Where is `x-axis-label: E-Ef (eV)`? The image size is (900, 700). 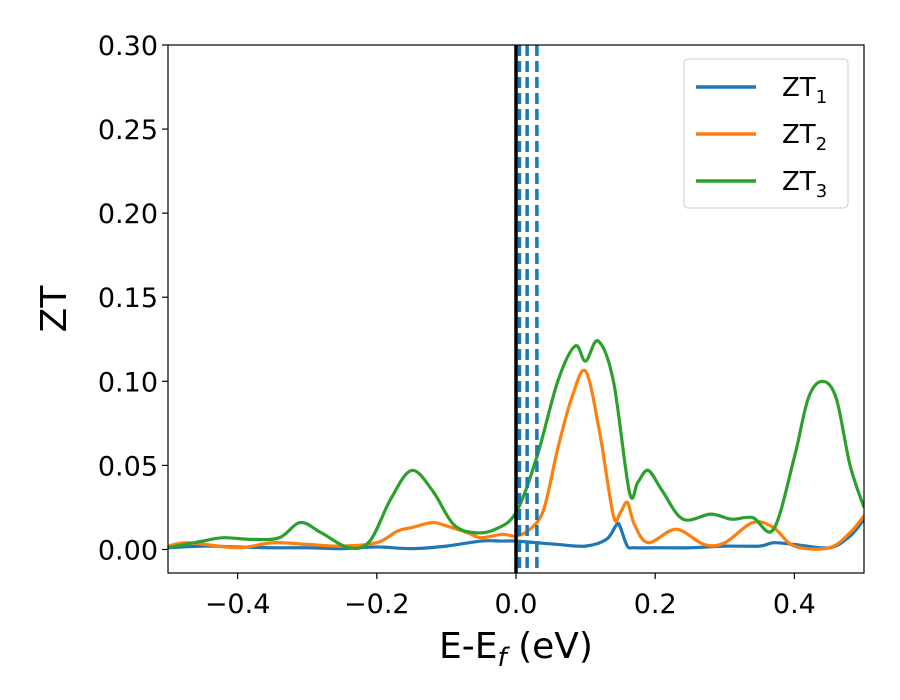 x-axis-label: E-Ef (eV) is located at coordinates (516, 649).